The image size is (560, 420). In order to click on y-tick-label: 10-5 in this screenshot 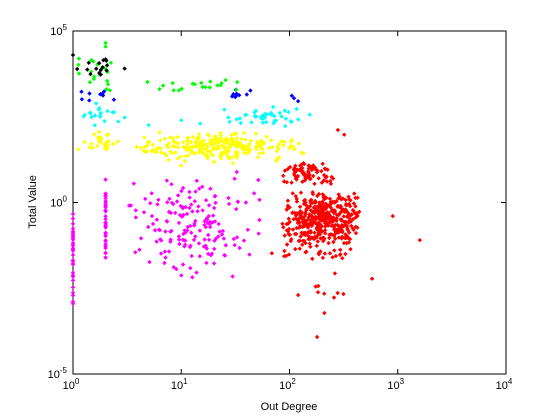, I will do `click(58, 373)`.